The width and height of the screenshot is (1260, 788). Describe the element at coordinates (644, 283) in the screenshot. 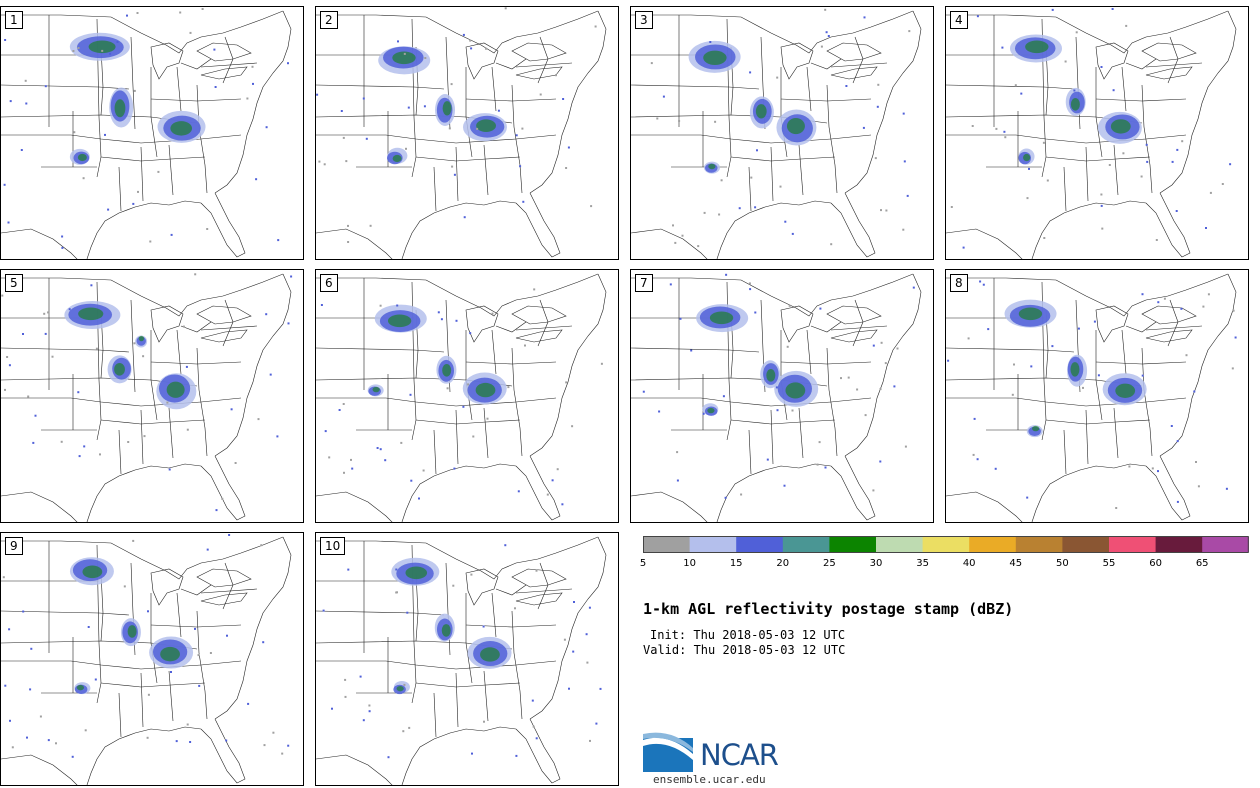

I see `member-label: 7` at that location.